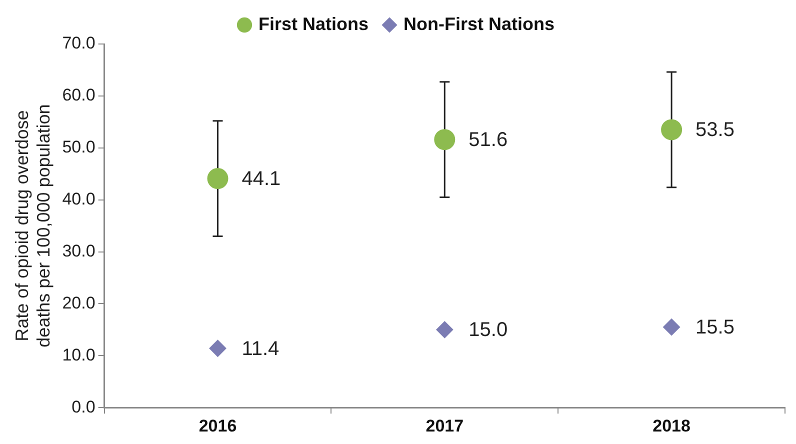 The width and height of the screenshot is (796, 444). What do you see at coordinates (261, 349) in the screenshot?
I see `data-label: 11.4` at bounding box center [261, 349].